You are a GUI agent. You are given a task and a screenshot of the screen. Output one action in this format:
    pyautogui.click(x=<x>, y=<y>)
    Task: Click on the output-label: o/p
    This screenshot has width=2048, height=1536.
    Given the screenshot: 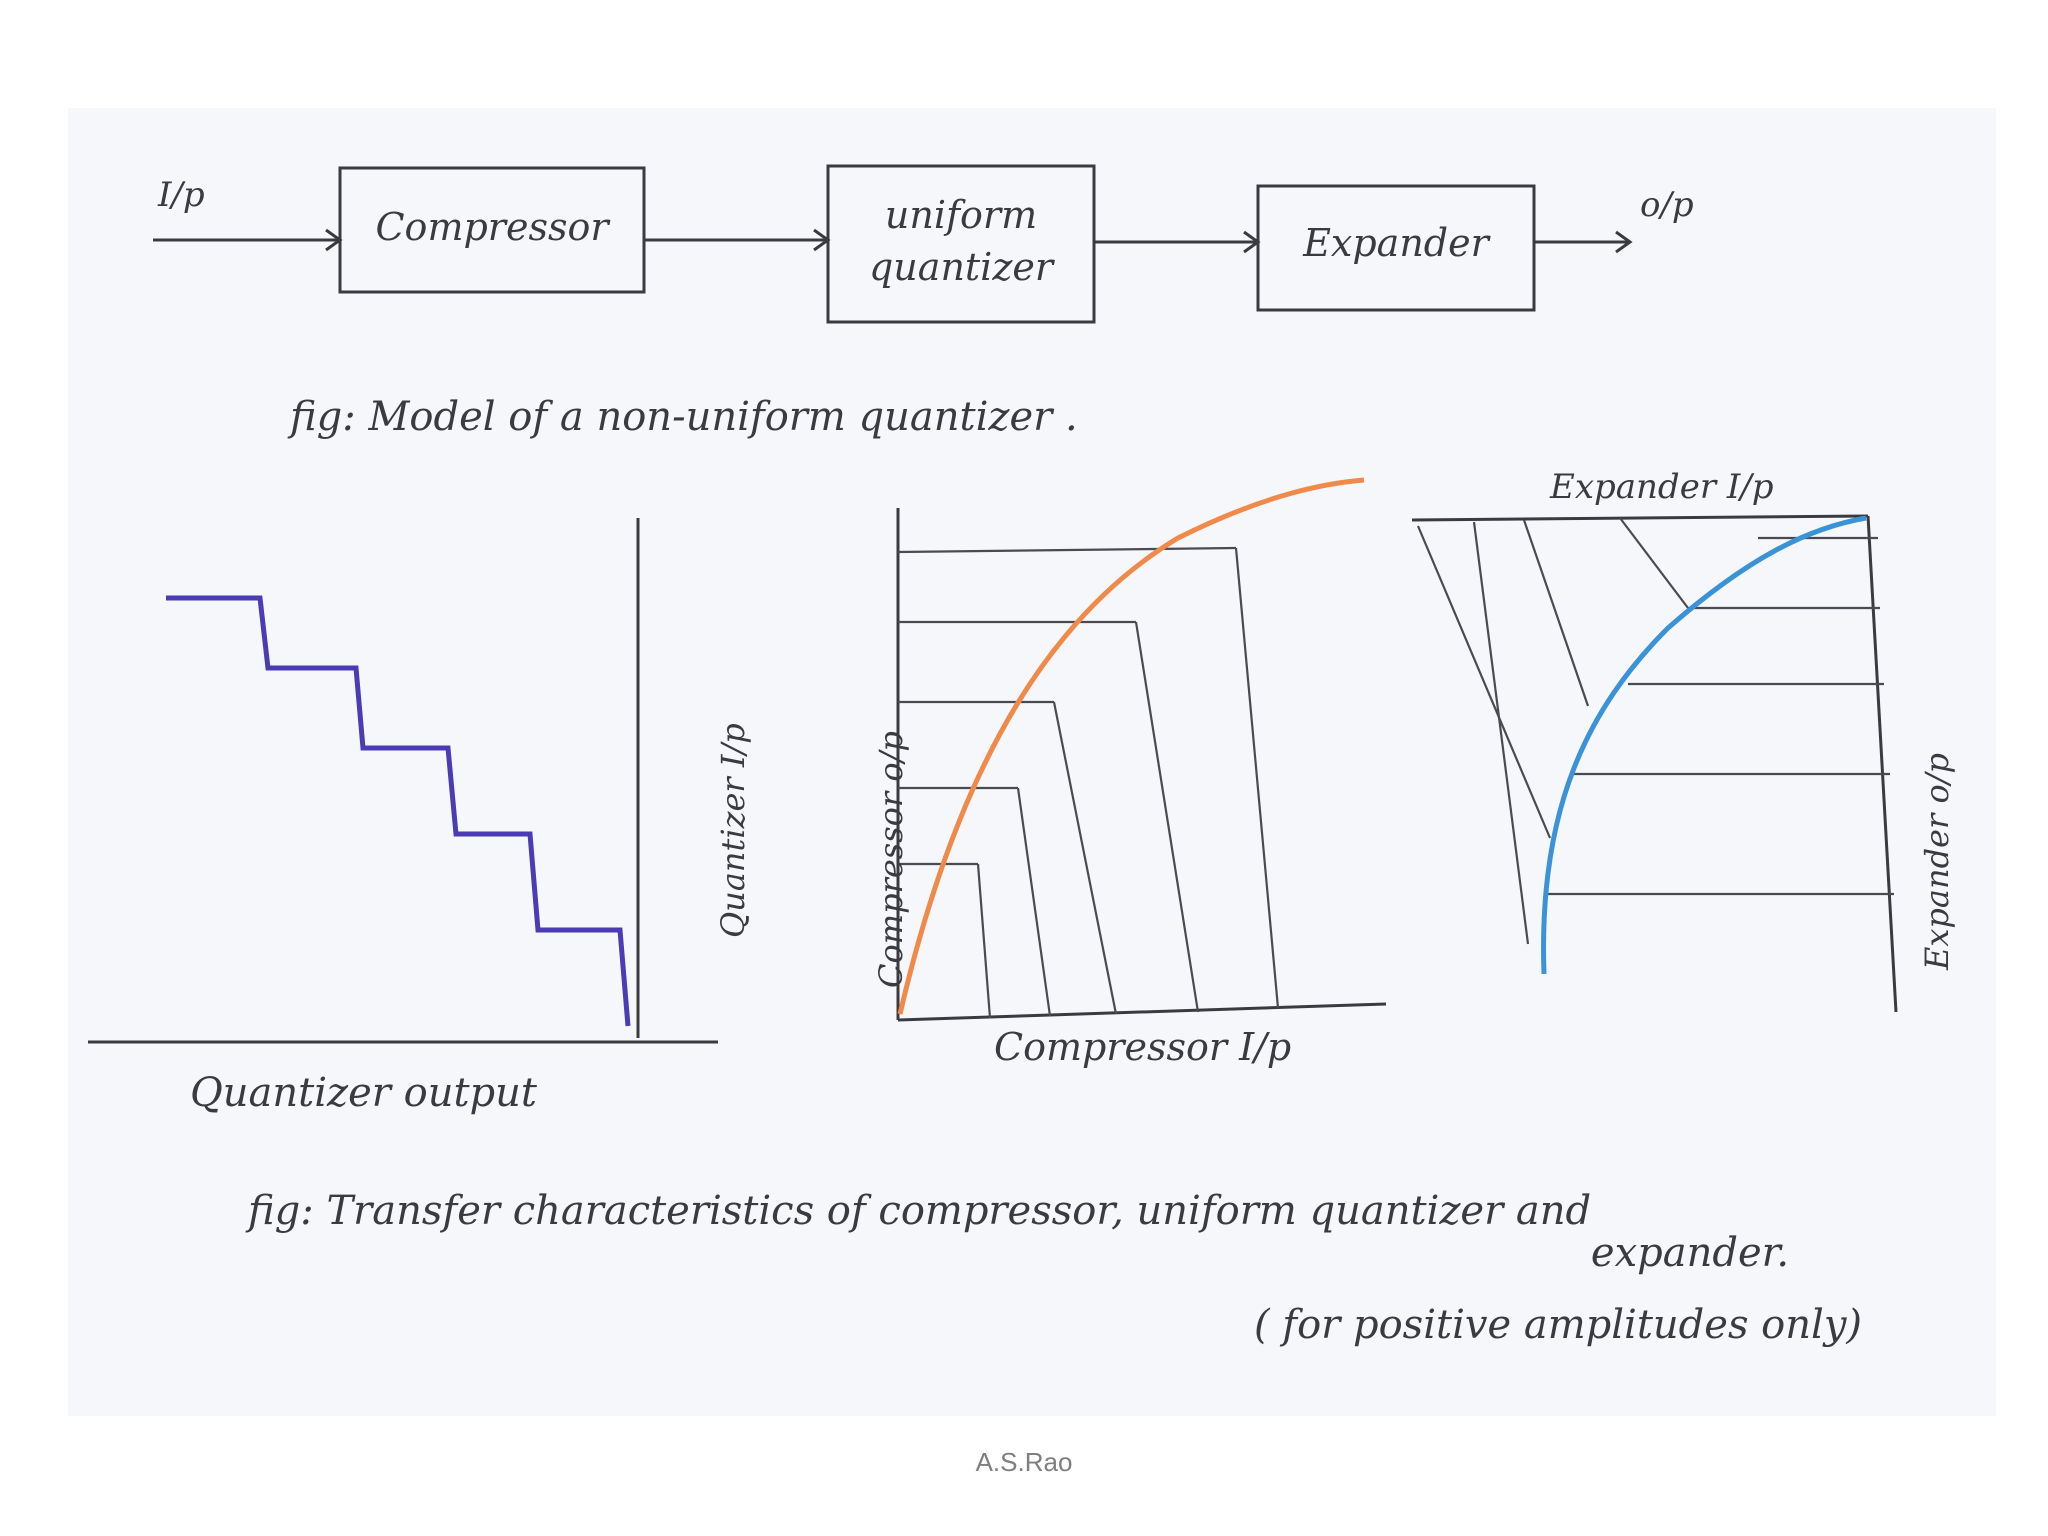 What is the action you would take?
    pyautogui.click(x=1667, y=205)
    